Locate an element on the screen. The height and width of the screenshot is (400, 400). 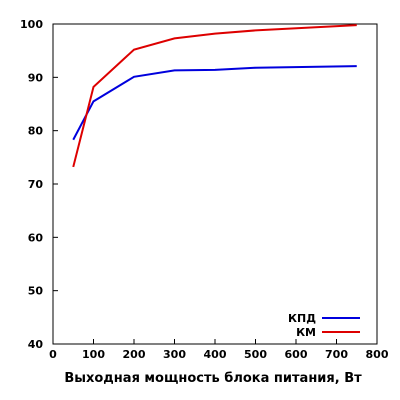
x-tick-label: 700 is located at coordinates (336, 354).